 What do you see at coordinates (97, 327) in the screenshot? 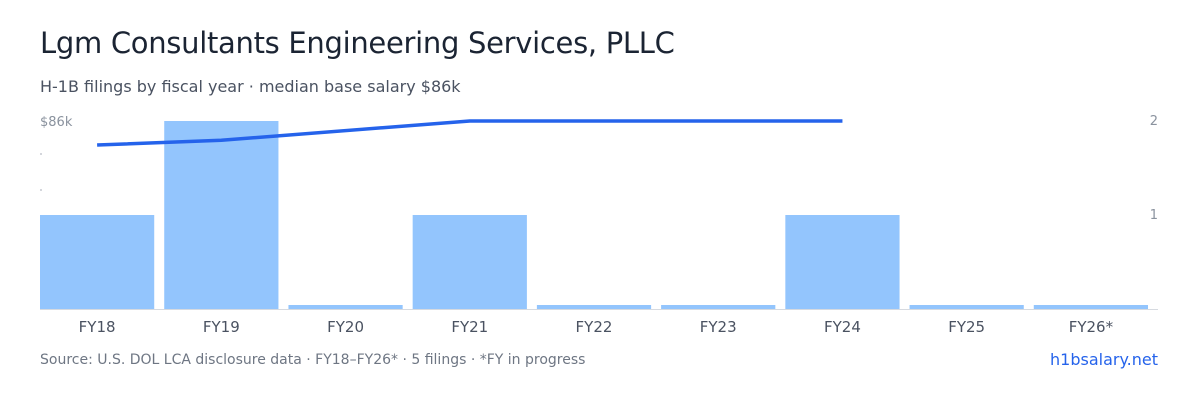
I see `x-tick-label: FY18` at bounding box center [97, 327].